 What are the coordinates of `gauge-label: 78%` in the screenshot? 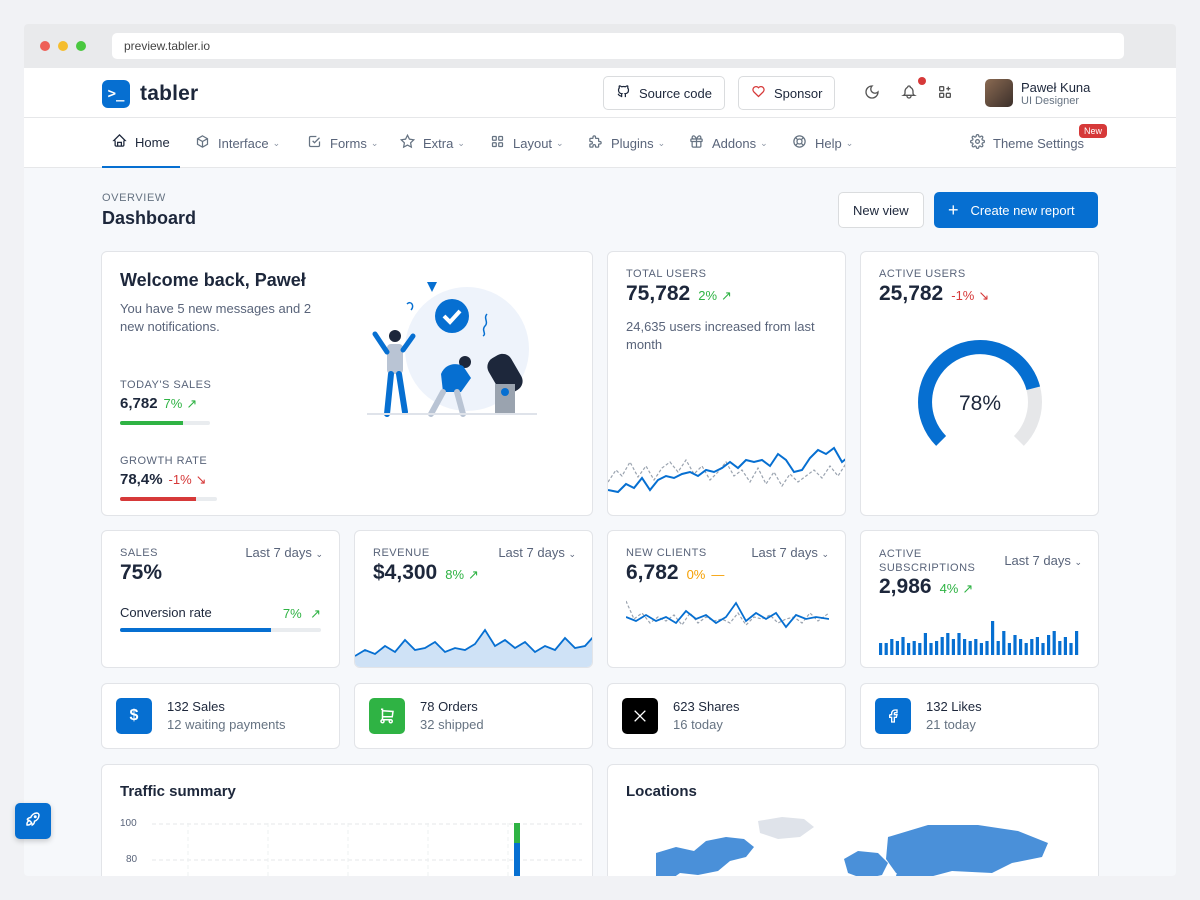 It's located at (980, 403).